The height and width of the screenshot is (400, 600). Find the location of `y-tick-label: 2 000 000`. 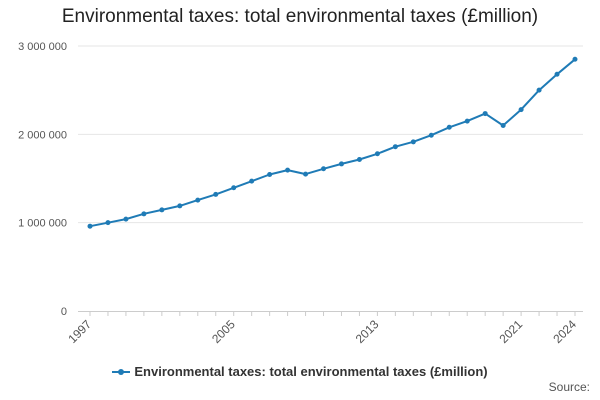

y-tick-label: 2 000 000 is located at coordinates (42, 135).